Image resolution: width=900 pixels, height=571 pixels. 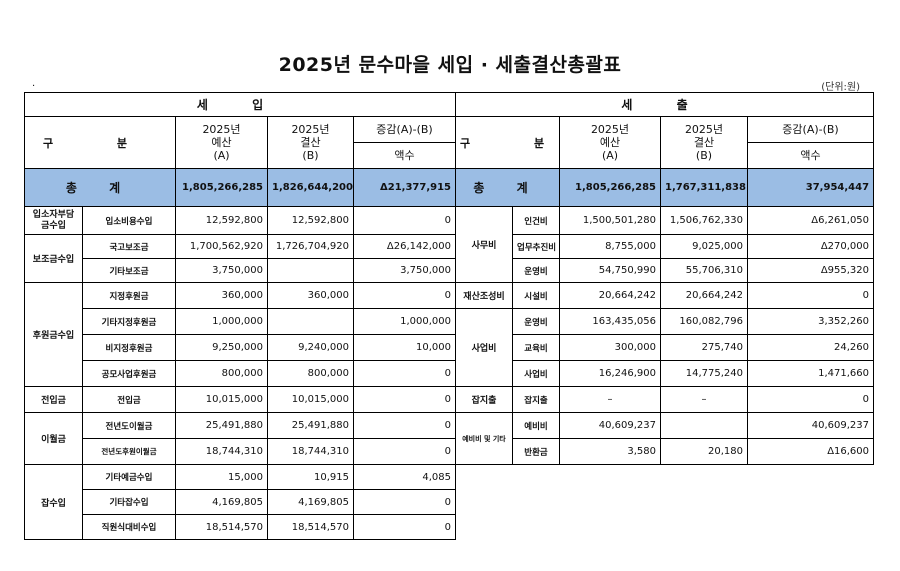 What do you see at coordinates (310, 142) in the screenshot?
I see `revenue-col-settle: 2025년 결산 (B)` at bounding box center [310, 142].